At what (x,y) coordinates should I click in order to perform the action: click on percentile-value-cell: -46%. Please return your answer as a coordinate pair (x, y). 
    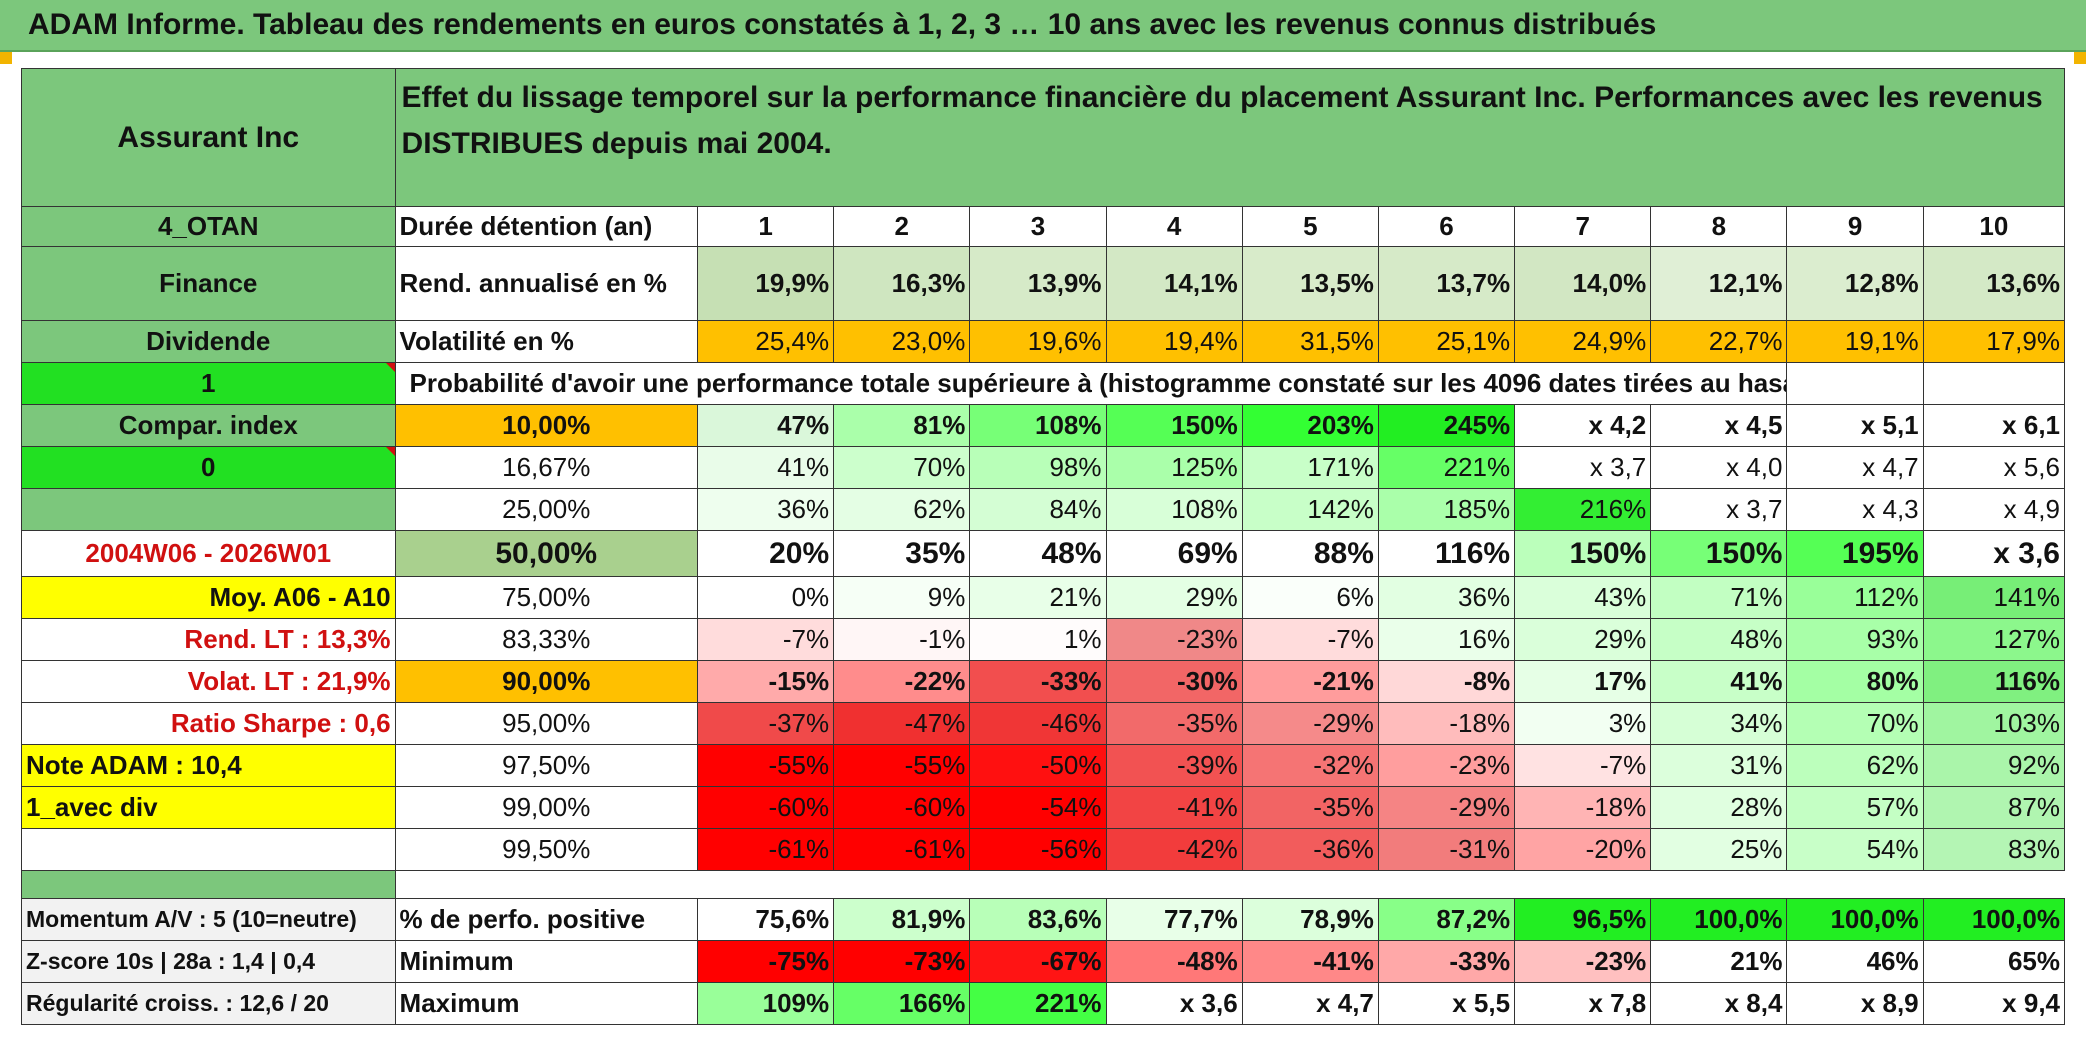
    Looking at the image, I should click on (1038, 723).